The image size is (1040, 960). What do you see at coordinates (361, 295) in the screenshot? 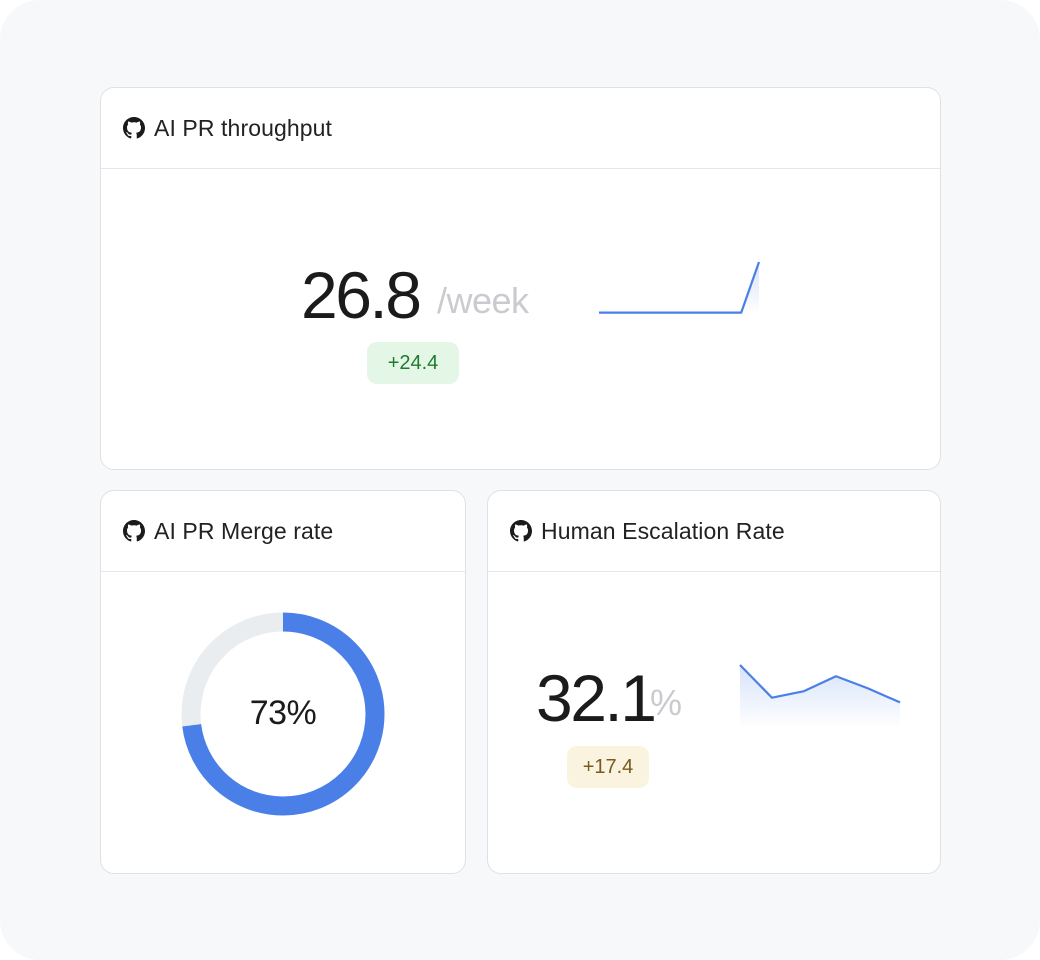
I see `throughput-value: 26.8` at bounding box center [361, 295].